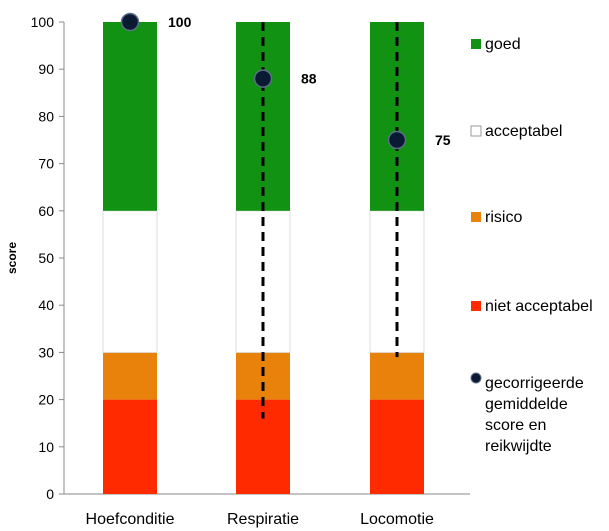  Describe the element at coordinates (50, 494) in the screenshot. I see `y-tick-label: 0` at that location.